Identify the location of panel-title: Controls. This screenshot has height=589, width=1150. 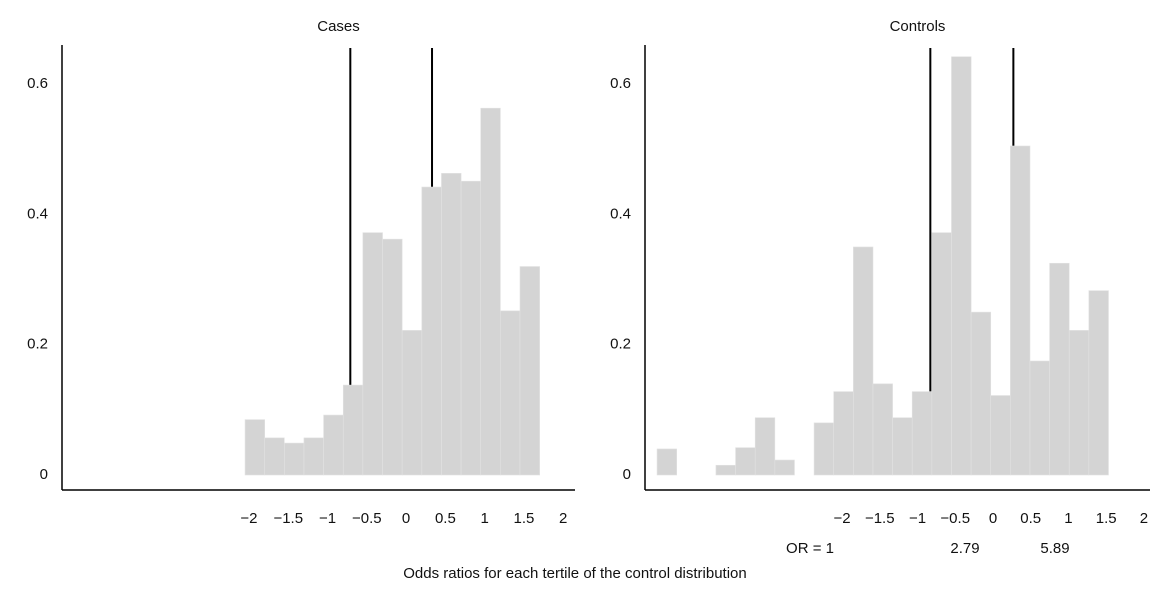
(918, 26).